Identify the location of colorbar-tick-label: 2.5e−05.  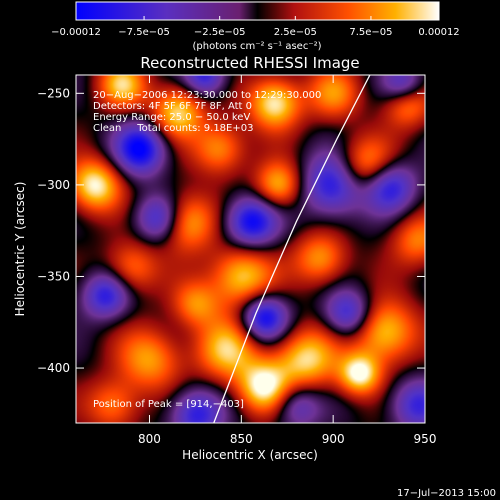
(295, 32).